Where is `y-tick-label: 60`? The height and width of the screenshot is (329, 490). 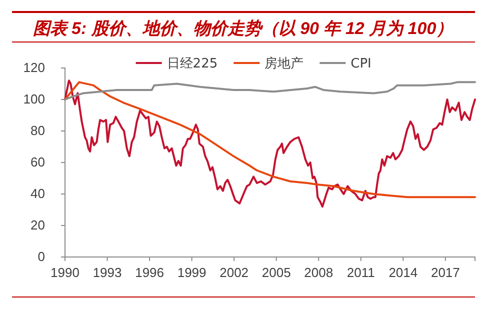
y-tick-label: 60 is located at coordinates (37, 162).